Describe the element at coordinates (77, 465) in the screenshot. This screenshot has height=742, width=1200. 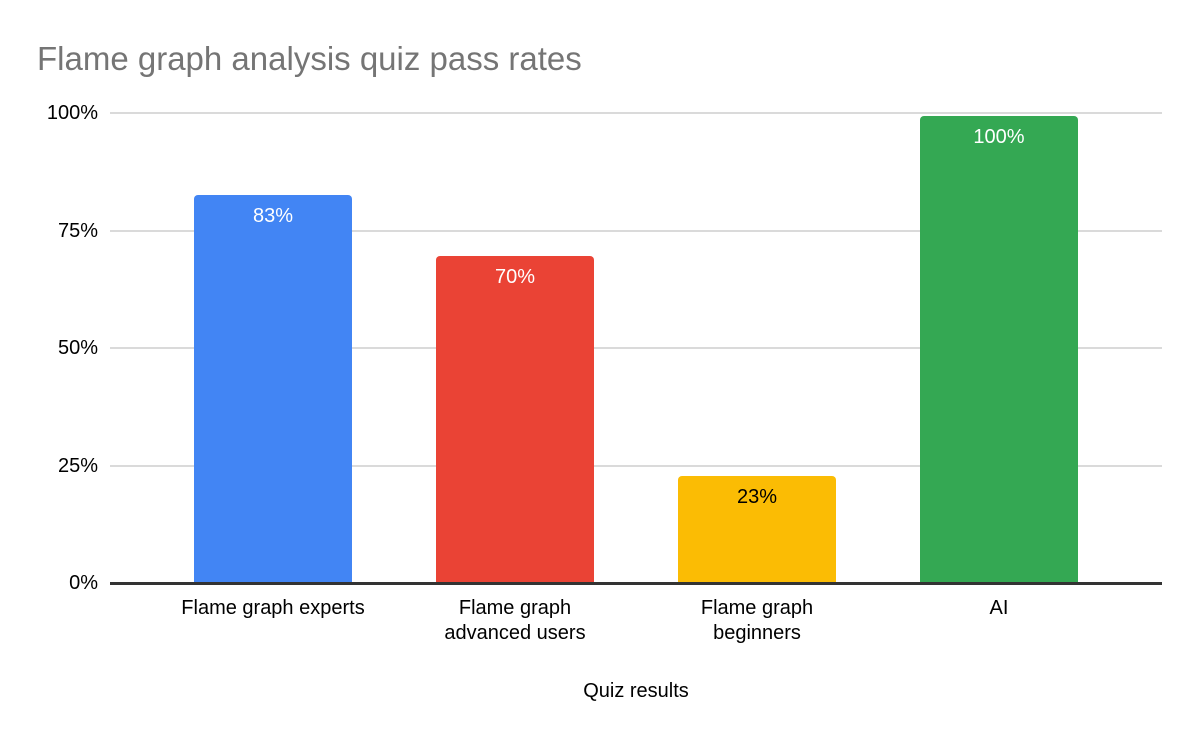
I see `y-axis-tick-label: 25%` at that location.